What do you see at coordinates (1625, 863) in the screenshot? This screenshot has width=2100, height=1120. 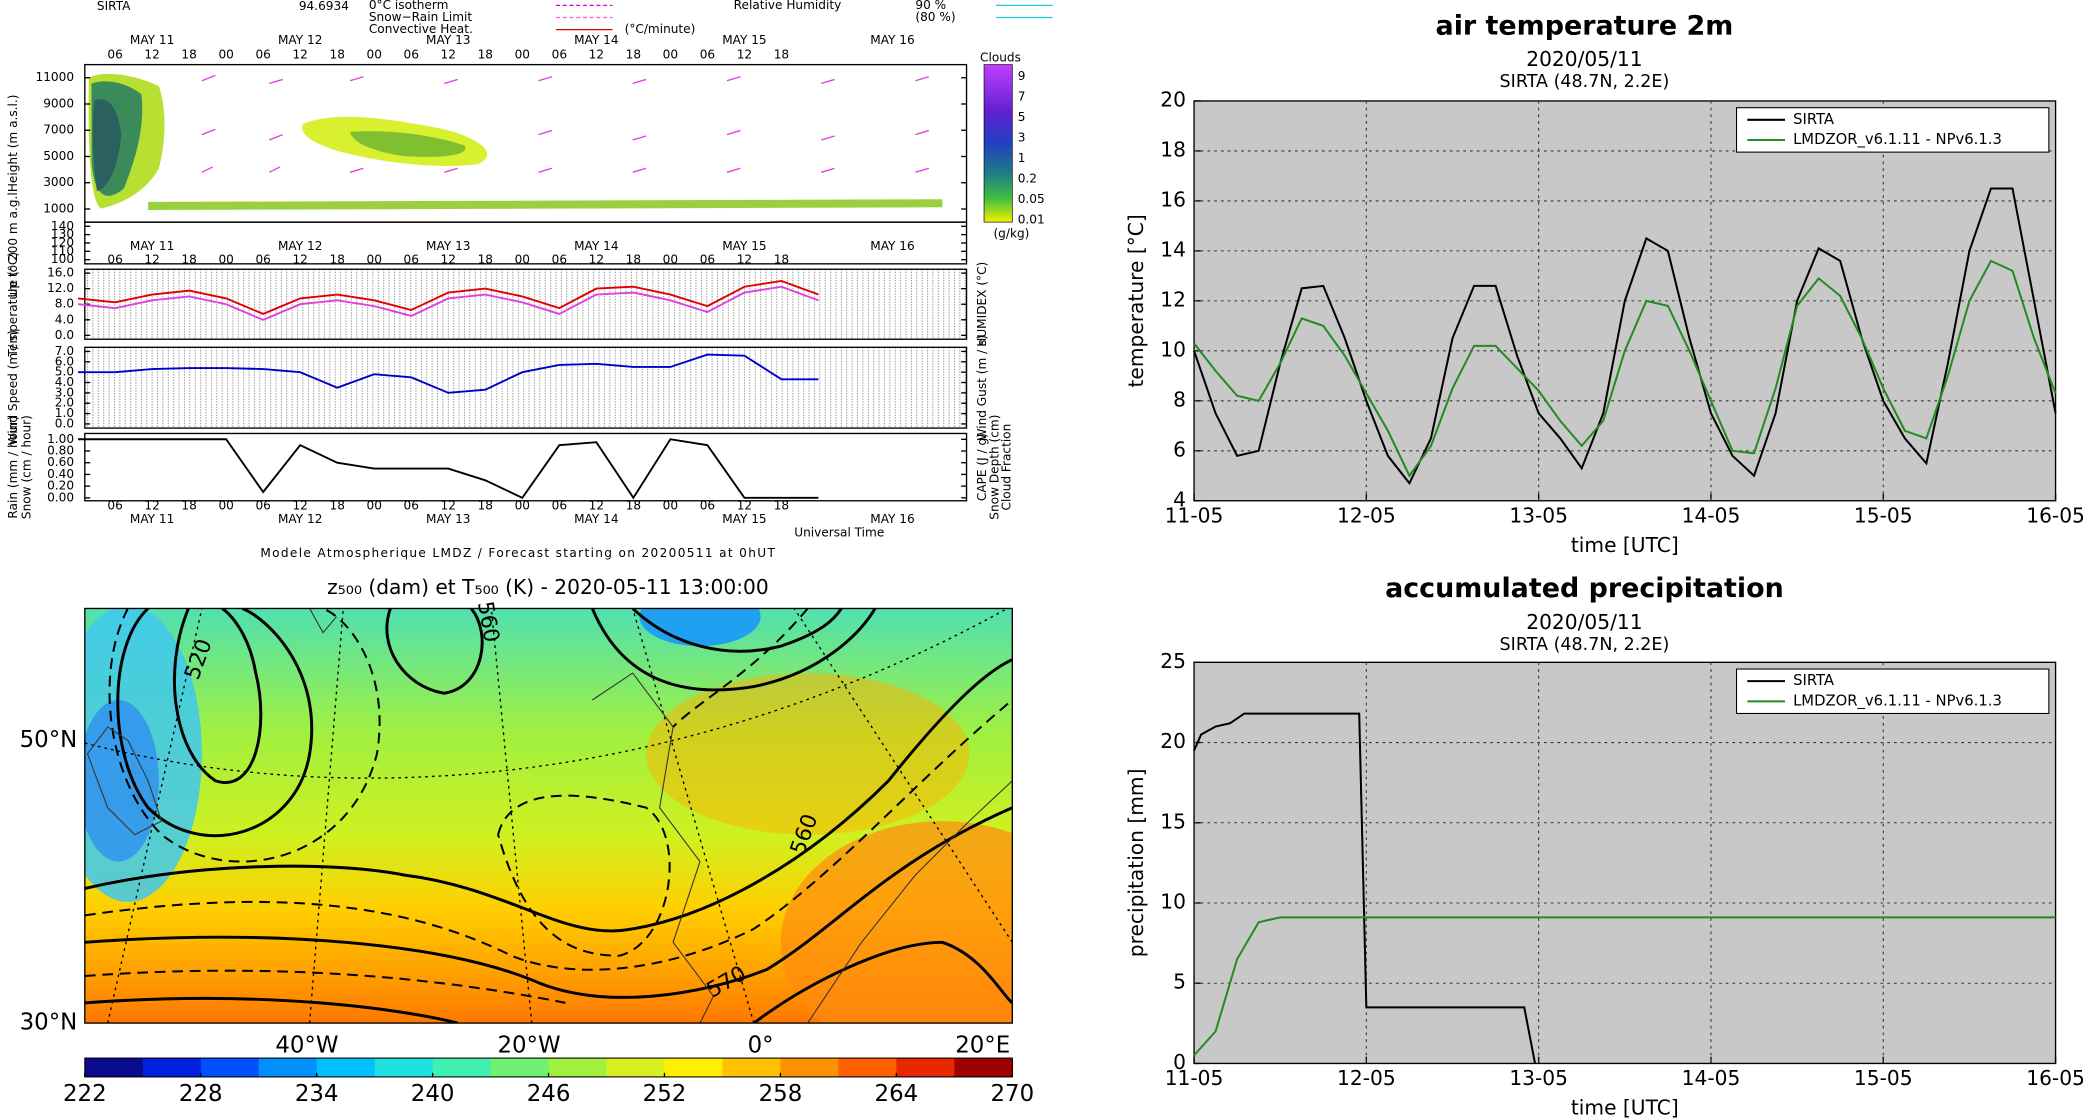 I see `plot-area` at bounding box center [1625, 863].